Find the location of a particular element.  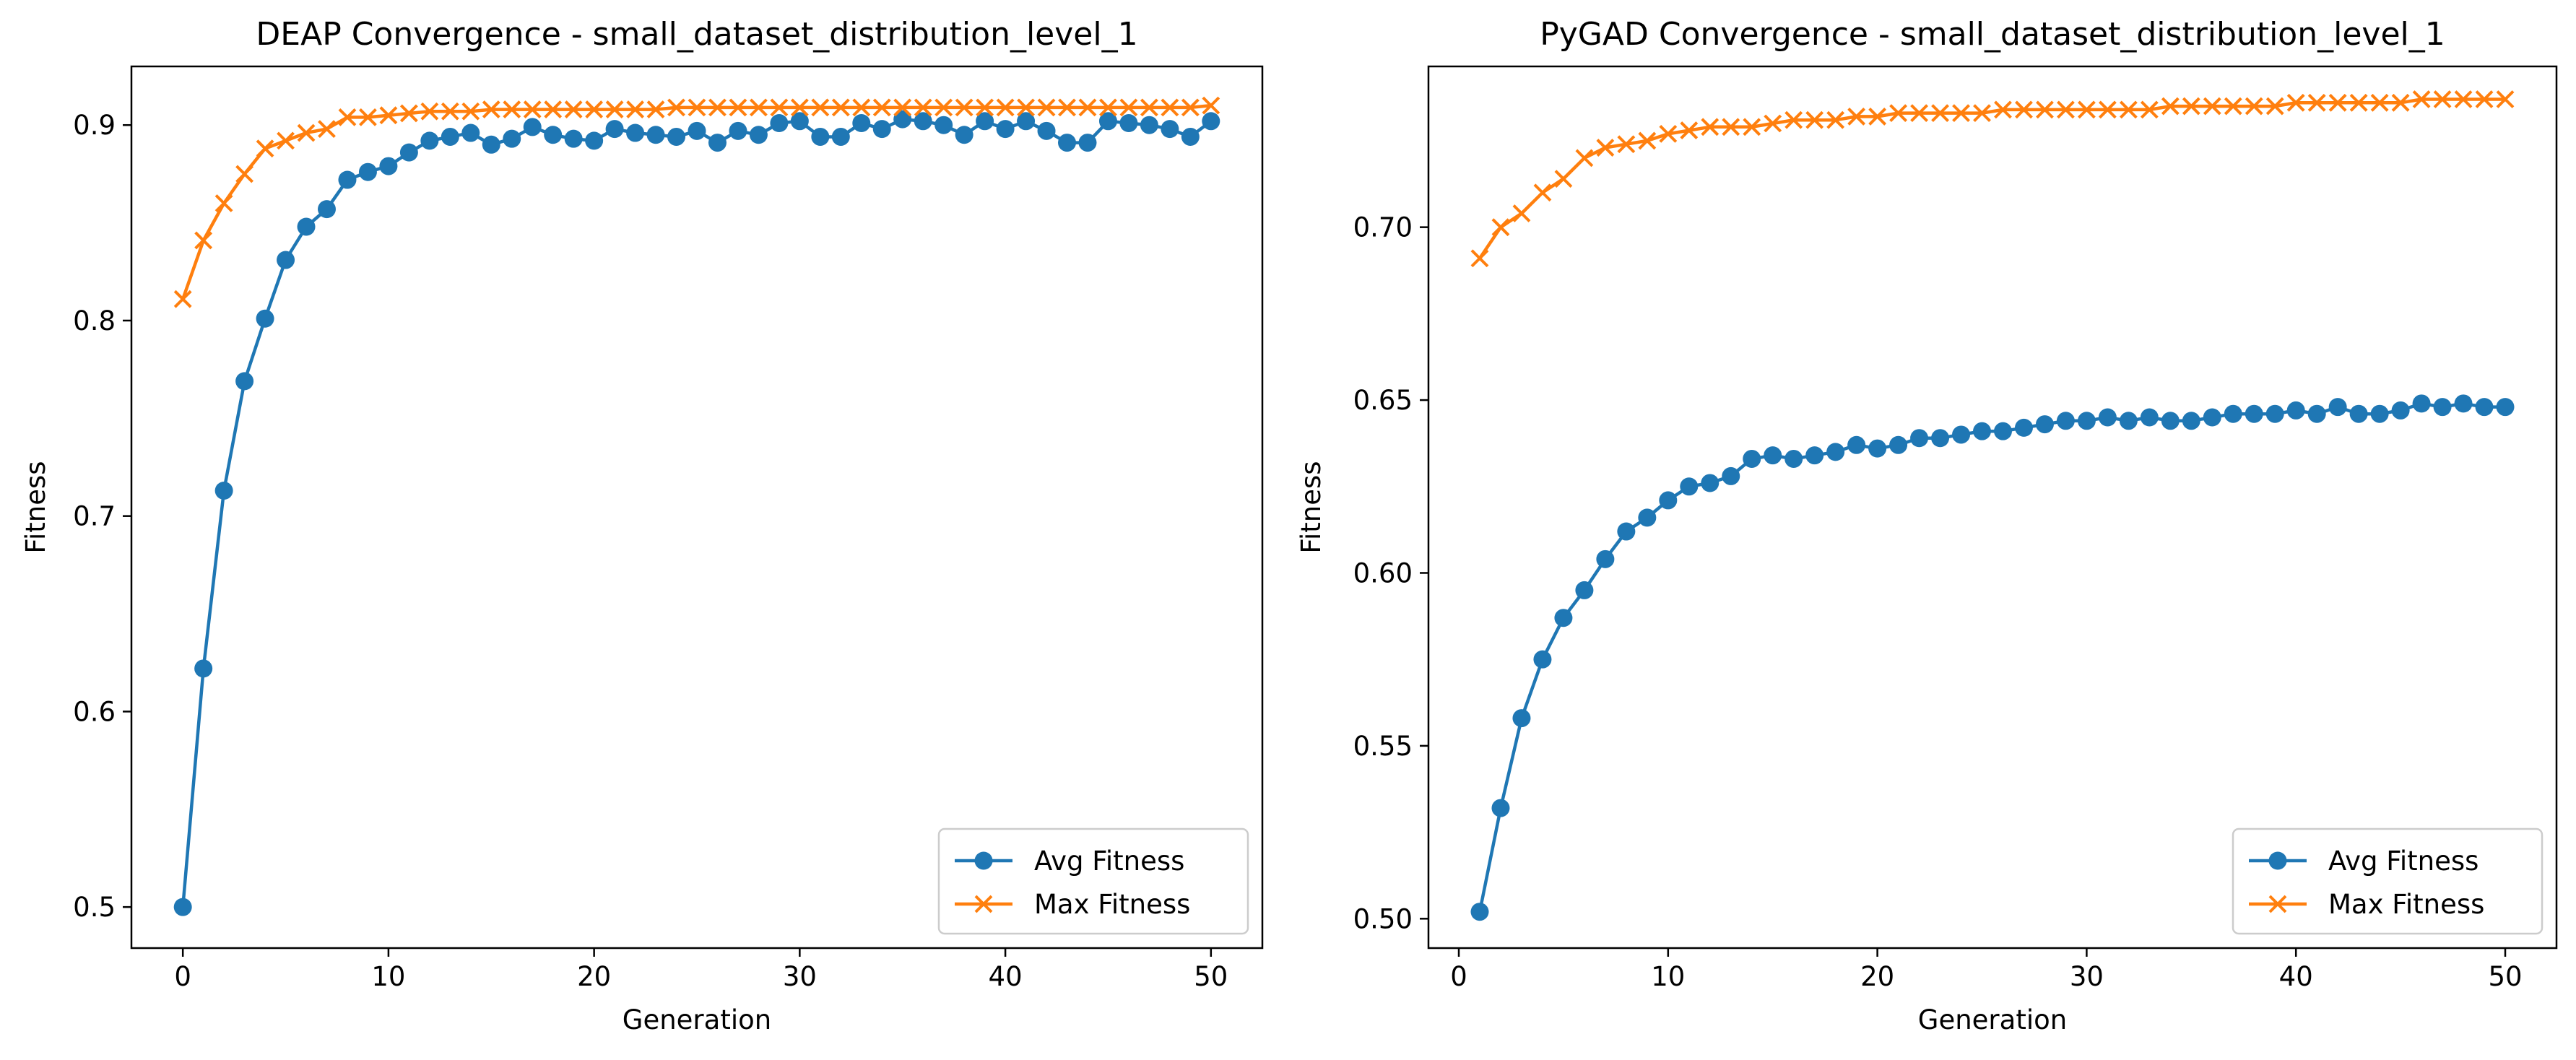

chart-1-series-1-line is located at coordinates (1991, 178).